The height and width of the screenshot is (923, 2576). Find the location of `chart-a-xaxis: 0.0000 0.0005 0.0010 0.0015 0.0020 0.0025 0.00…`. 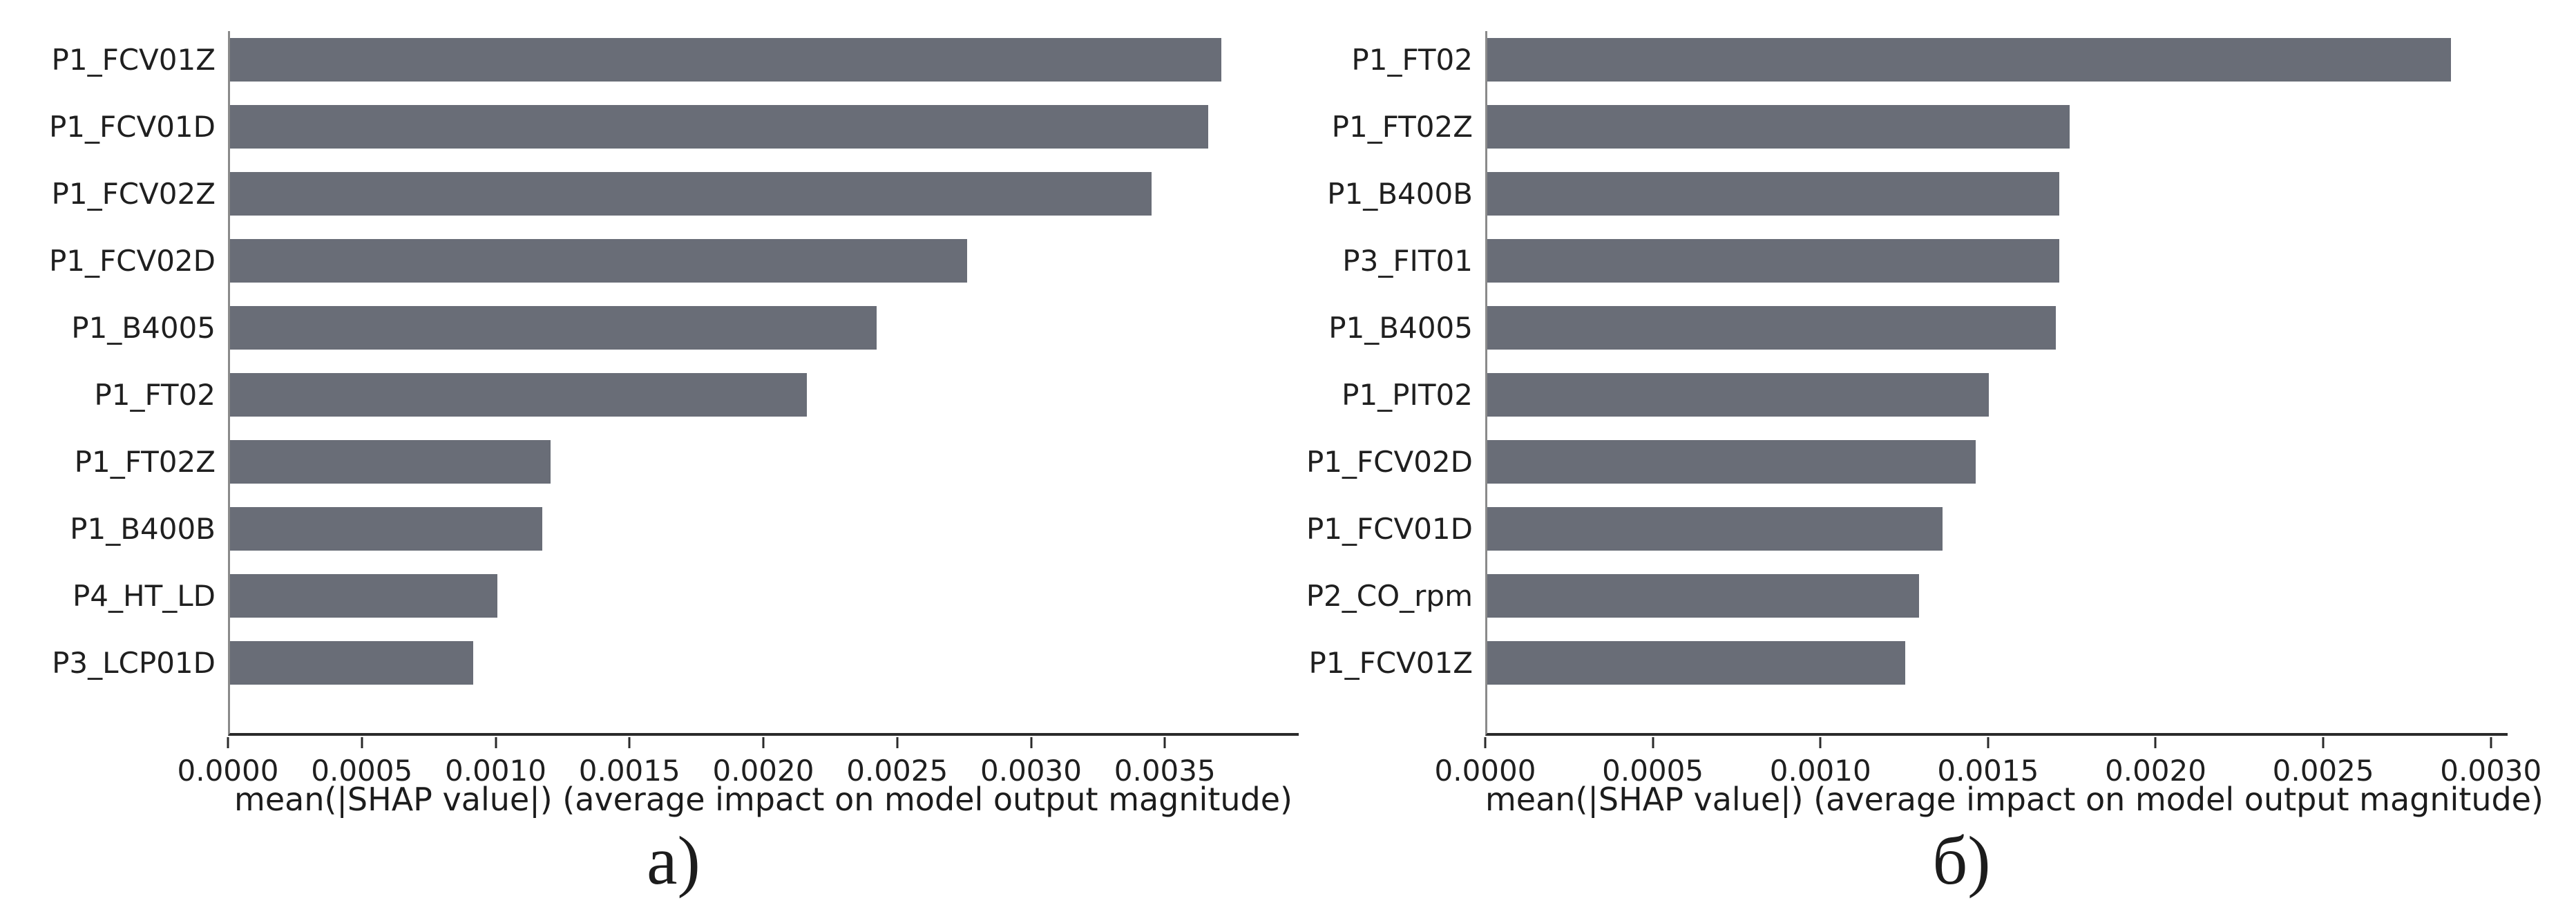

chart-a-xaxis: 0.0000 0.0005 0.0010 0.0015 0.0020 0.0025 0.00… is located at coordinates (739, 784).